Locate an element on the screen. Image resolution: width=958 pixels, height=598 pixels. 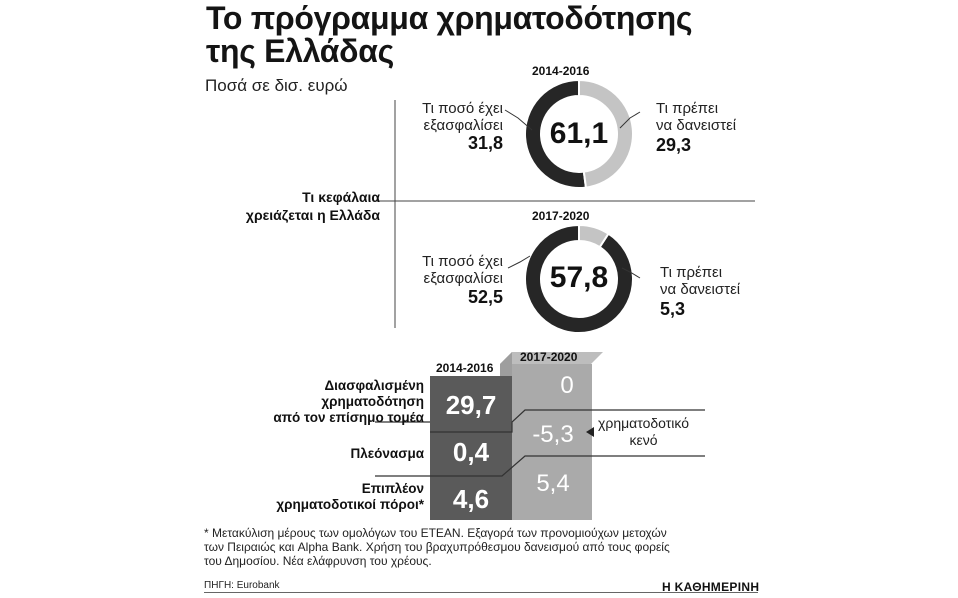
donut-slice-secured is located at coordinates (579, 278).